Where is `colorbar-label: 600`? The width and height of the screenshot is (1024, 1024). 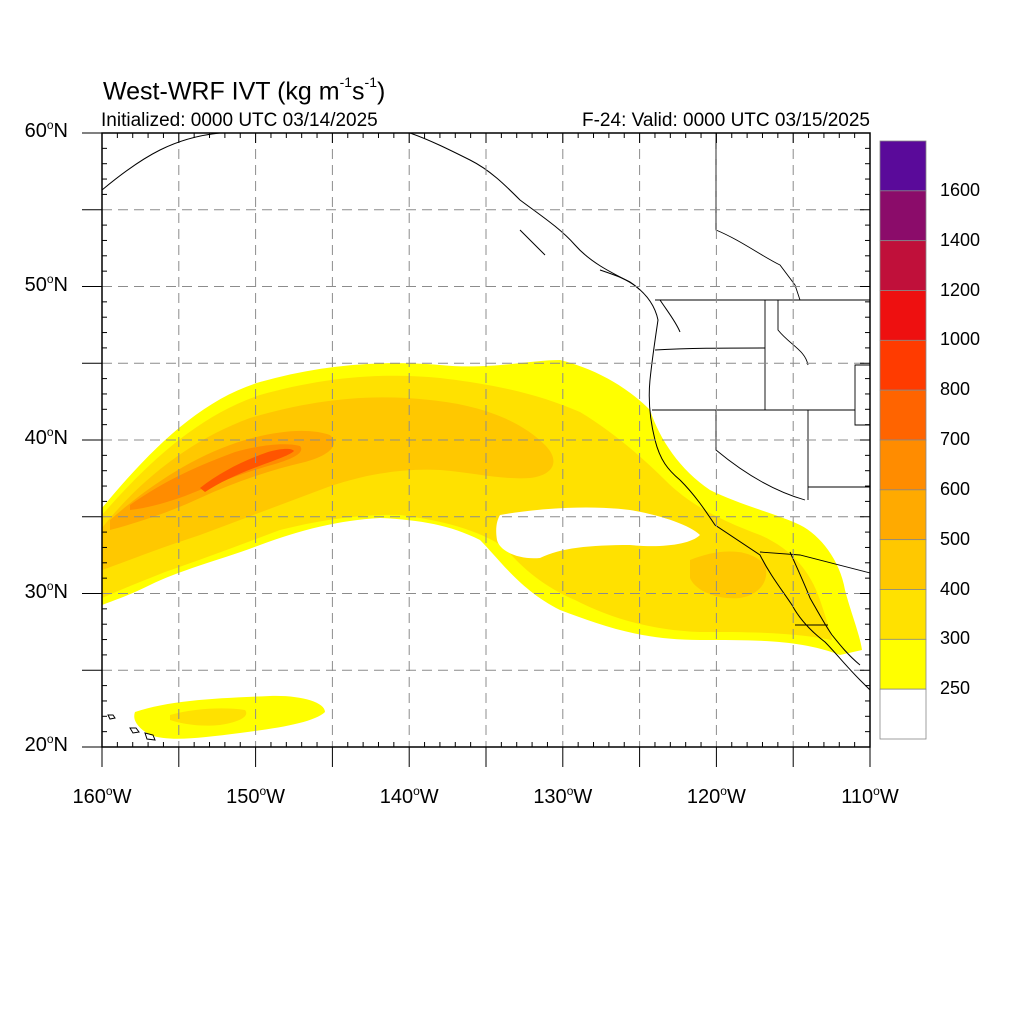
colorbar-label: 600 is located at coordinates (955, 488).